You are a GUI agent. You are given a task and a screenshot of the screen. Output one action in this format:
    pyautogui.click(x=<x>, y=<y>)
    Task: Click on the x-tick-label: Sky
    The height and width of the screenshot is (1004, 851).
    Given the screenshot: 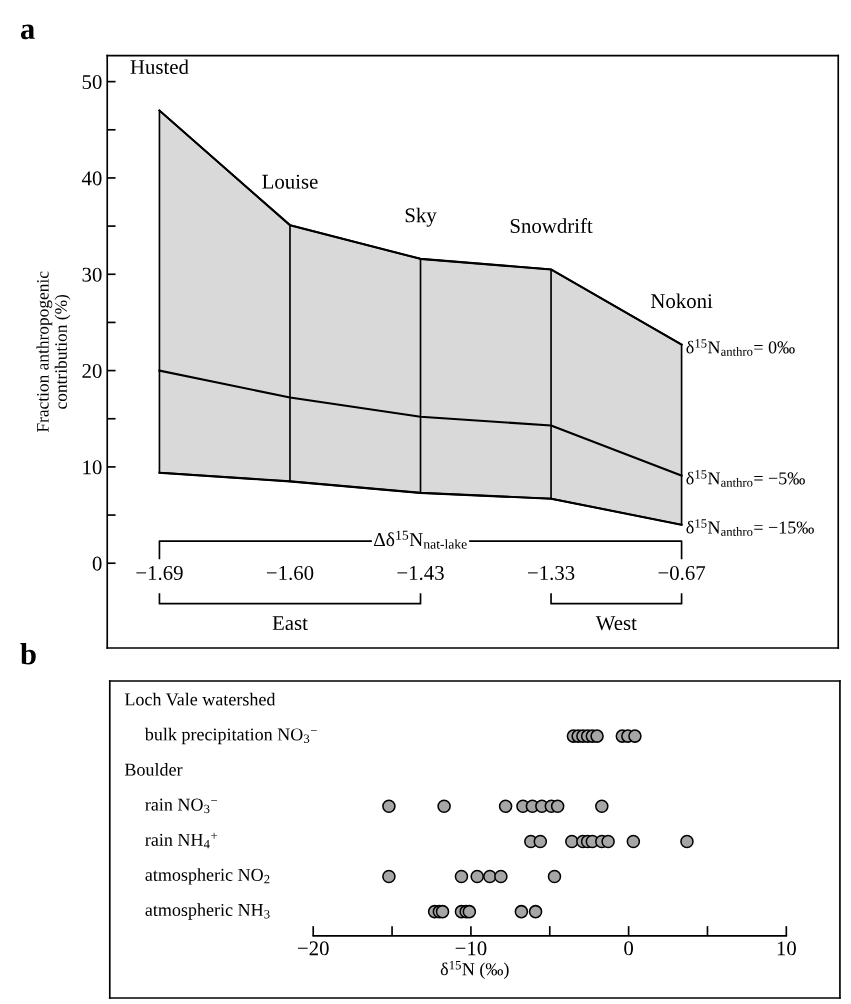 What is the action you would take?
    pyautogui.click(x=421, y=217)
    